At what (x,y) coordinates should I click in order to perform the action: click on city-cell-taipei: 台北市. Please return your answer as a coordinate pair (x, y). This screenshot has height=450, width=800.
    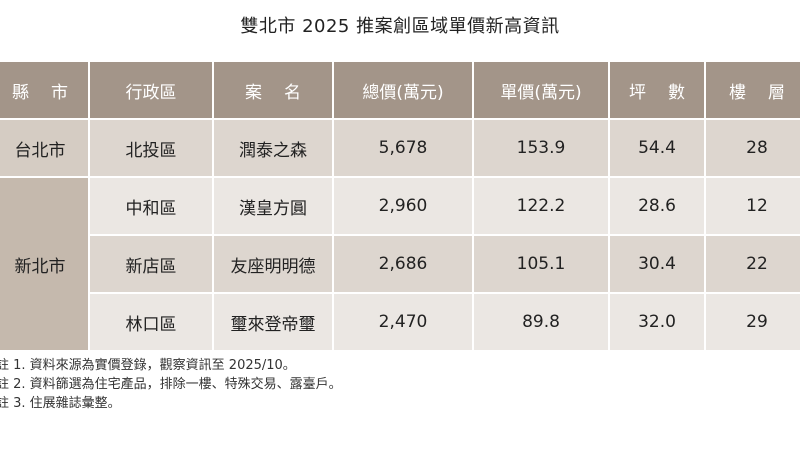
    Looking at the image, I should click on (45, 148).